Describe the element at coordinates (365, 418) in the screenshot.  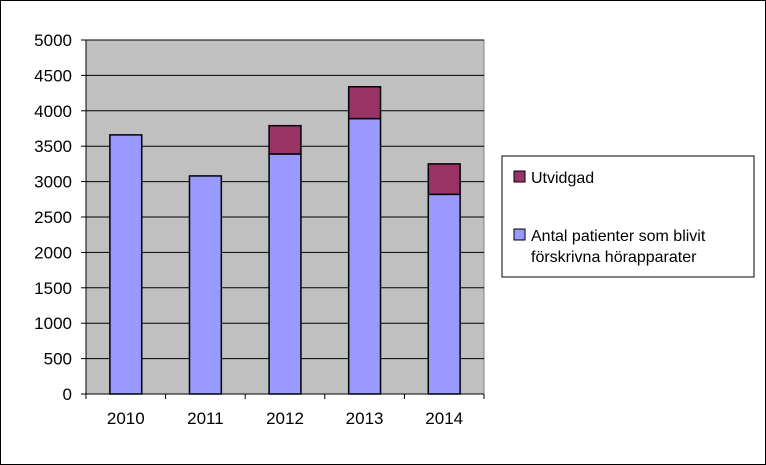
I see `x-tick-label: 2013` at that location.